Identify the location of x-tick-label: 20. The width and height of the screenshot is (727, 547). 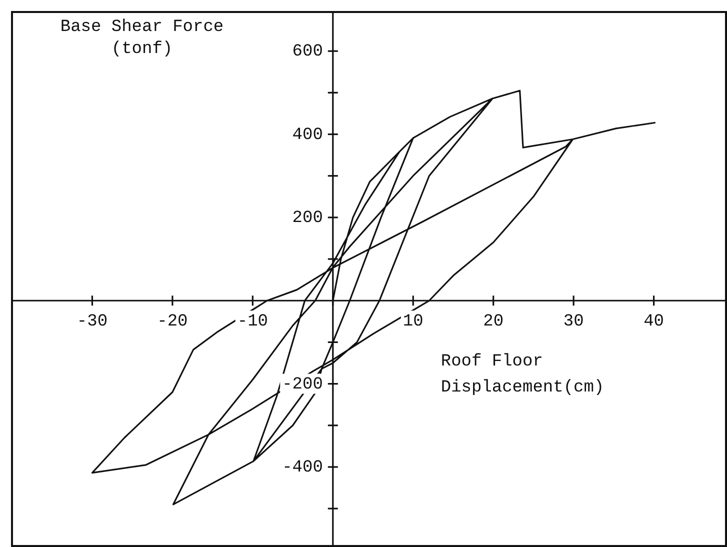
(493, 322).